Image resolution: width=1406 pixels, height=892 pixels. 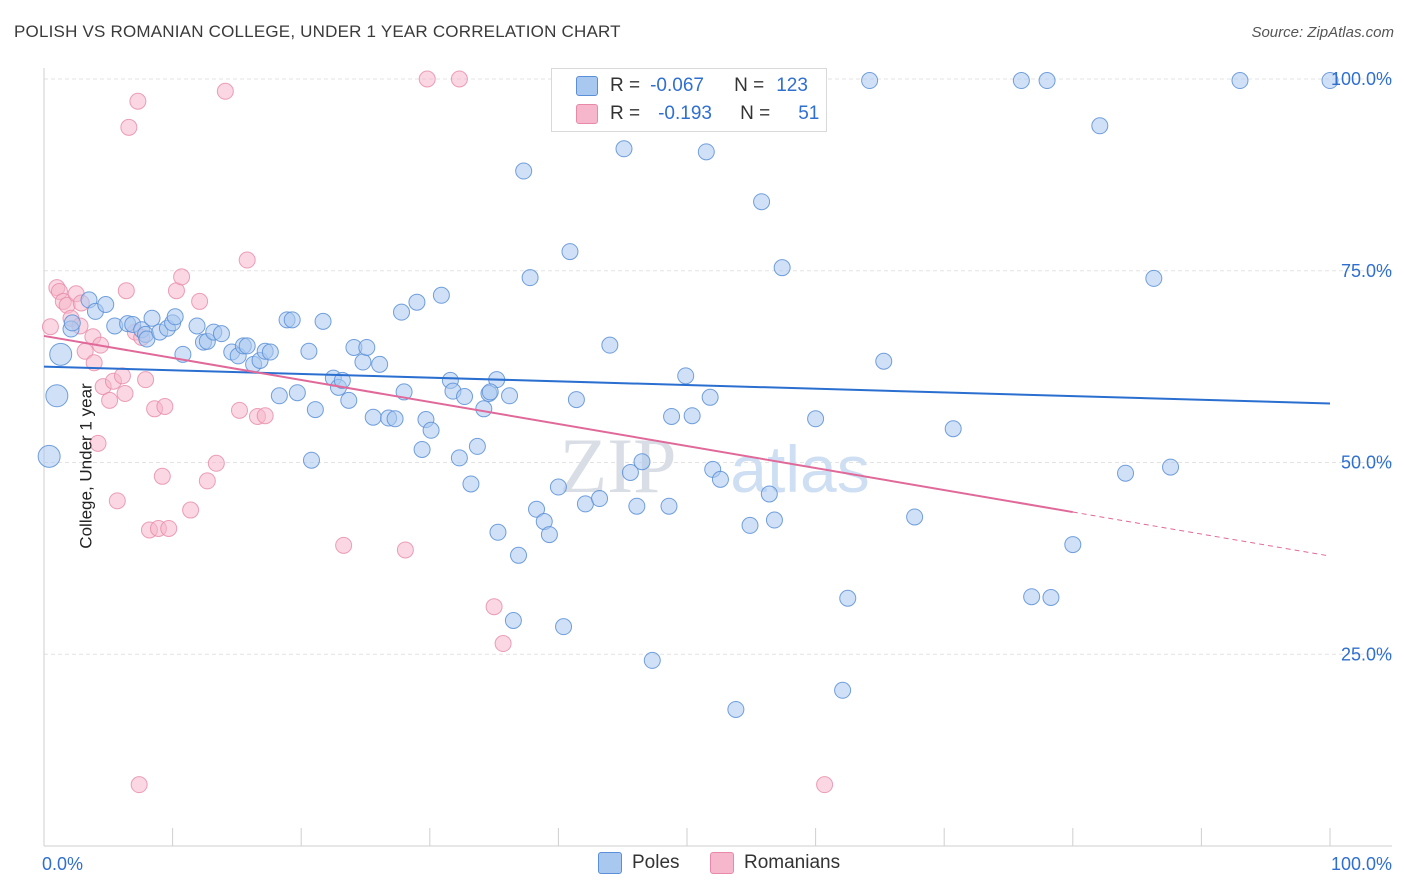 What do you see at coordinates (1201, 534) in the screenshot?
I see `romanians-trend-extension` at bounding box center [1201, 534].